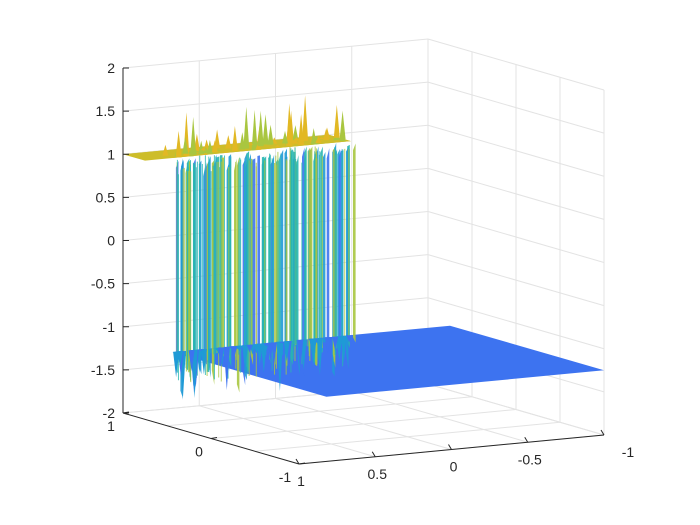  Describe the element at coordinates (378, 474) in the screenshot. I see `x-tick-label: 0.5` at that location.